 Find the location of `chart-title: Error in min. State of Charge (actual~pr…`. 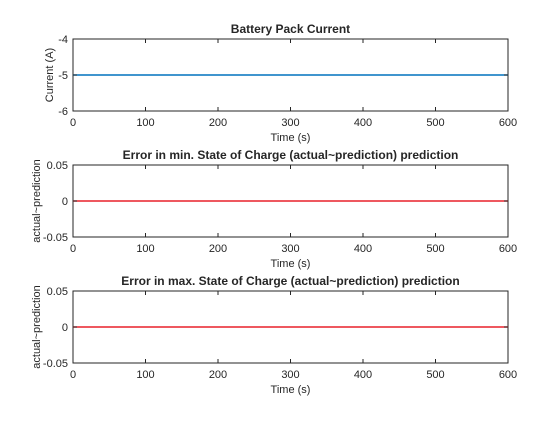

chart-title: Error in min. State of Charge (actual~pr… is located at coordinates (291, 155).